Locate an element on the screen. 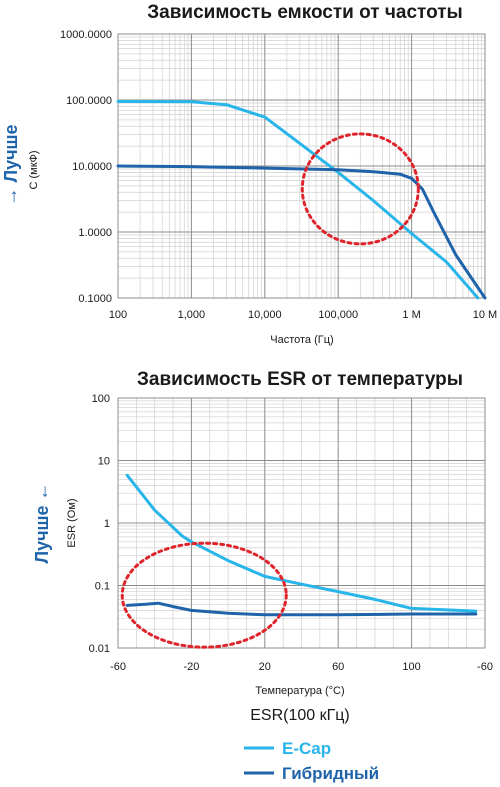 The height and width of the screenshot is (787, 500). chart1-title: Зависимость емкости от частоты is located at coordinates (305, 12).